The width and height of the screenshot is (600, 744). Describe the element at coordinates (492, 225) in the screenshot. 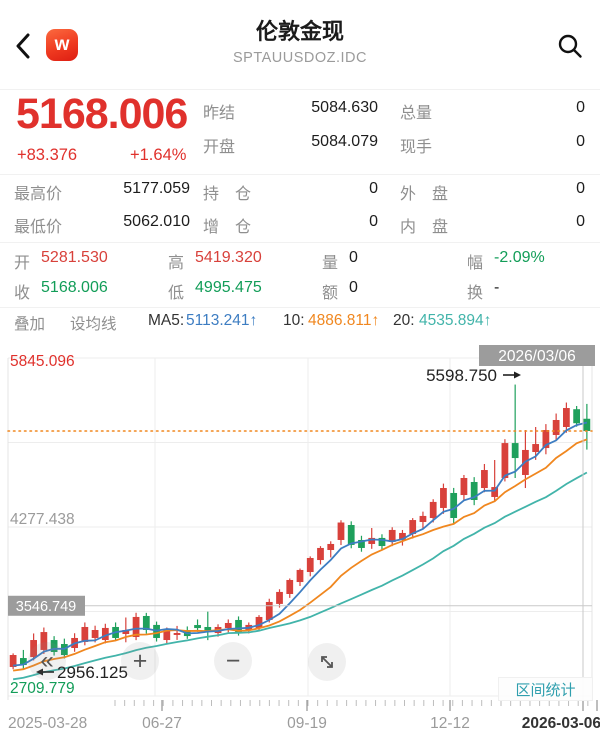

I see `detail-cell: 内 盘 0` at that location.